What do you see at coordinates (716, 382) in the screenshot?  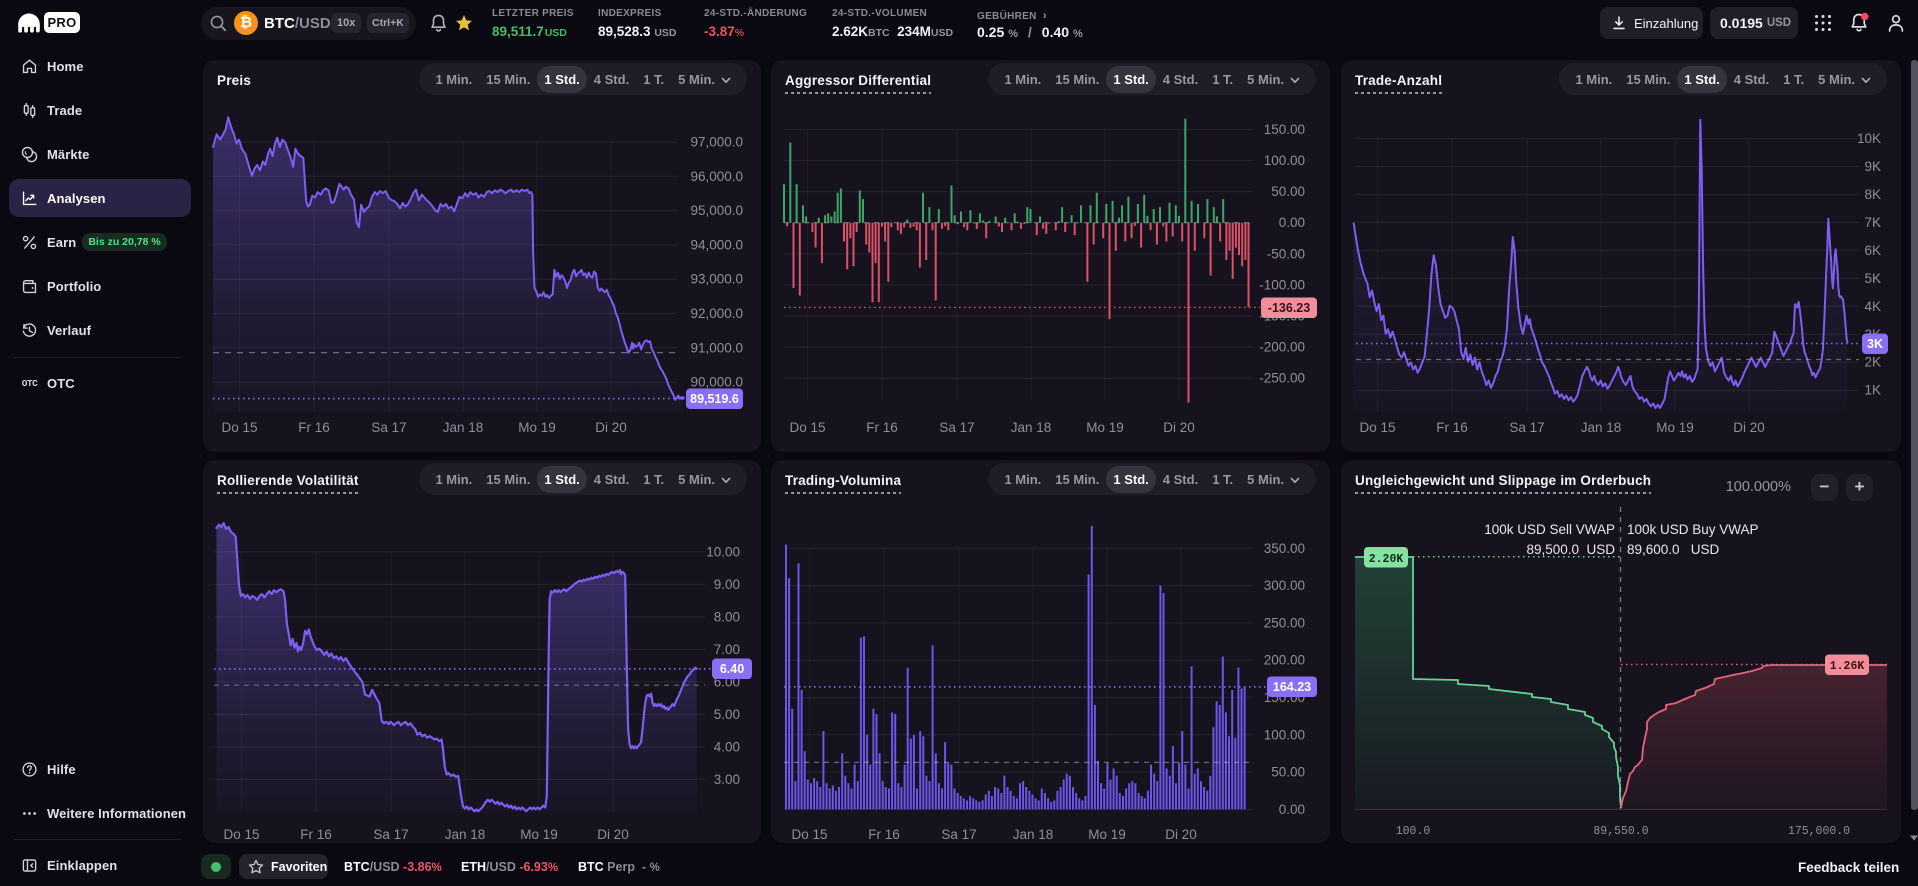 I see `svg-text: 90,000.0` at bounding box center [716, 382].